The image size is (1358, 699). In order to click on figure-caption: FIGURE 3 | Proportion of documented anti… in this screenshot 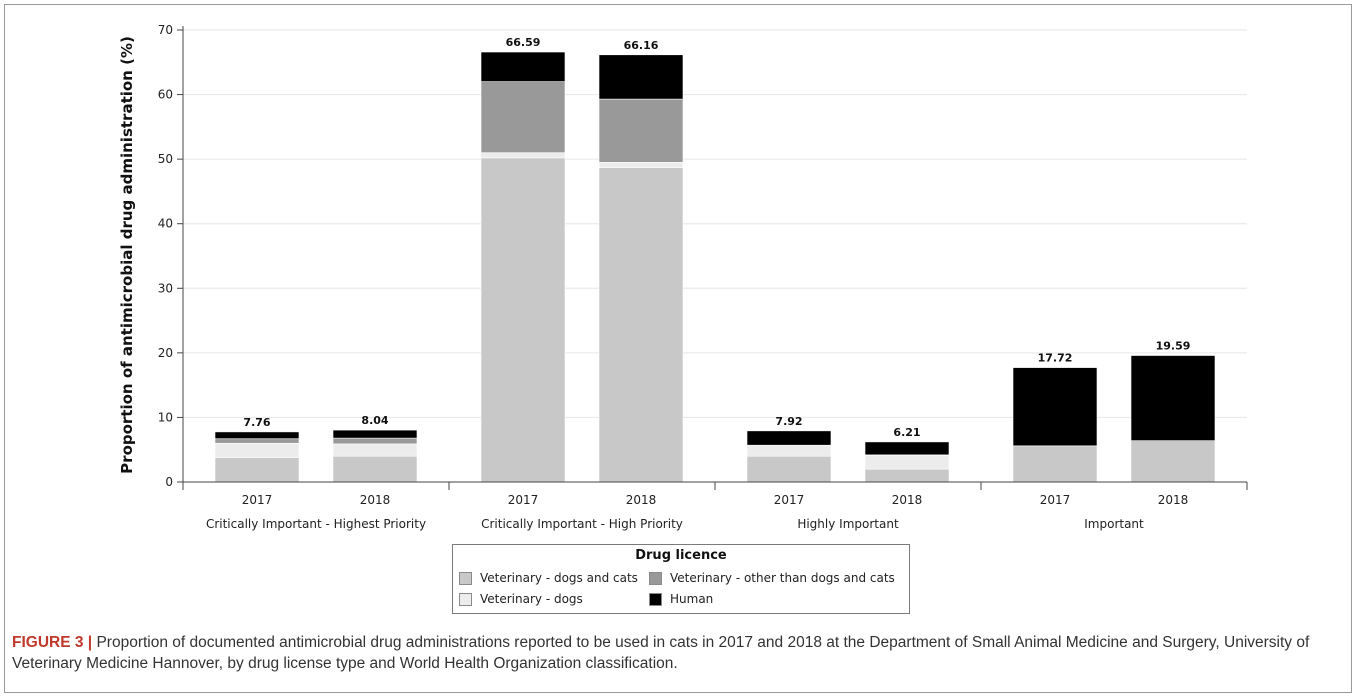, I will do `click(678, 653)`.